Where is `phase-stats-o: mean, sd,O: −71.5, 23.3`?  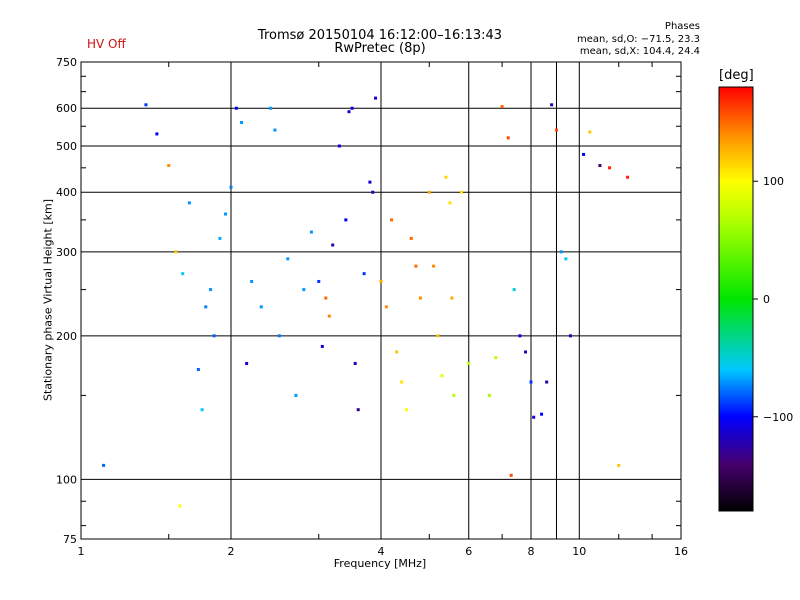
phase-stats-o: mean, sd,O: −71.5, 23.3 is located at coordinates (638, 39).